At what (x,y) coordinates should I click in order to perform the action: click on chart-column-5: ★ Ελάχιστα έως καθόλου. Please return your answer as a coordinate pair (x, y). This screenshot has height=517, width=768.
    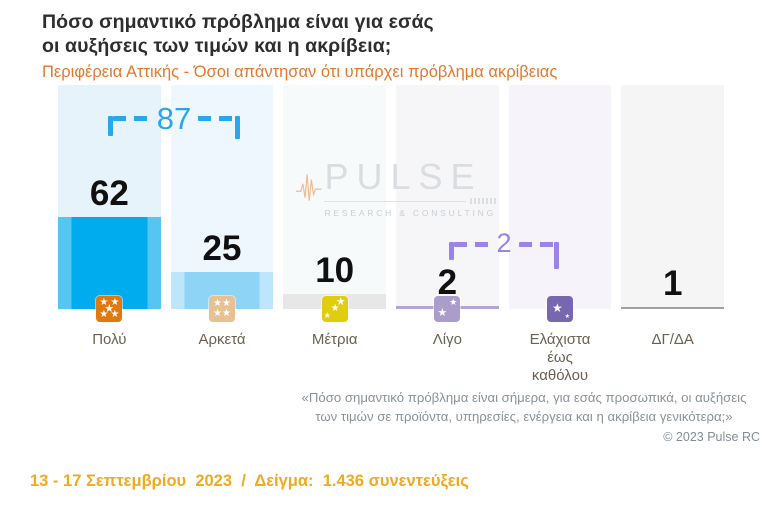
    Looking at the image, I should click on (560, 237).